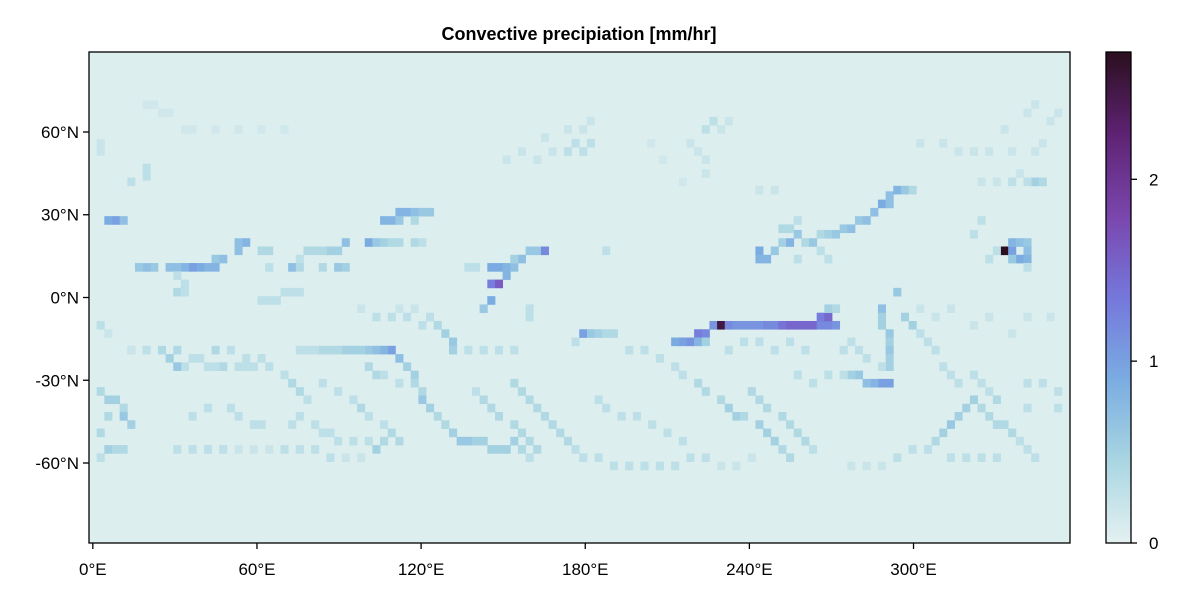 The image size is (1178, 600). What do you see at coordinates (93, 569) in the screenshot?
I see `x-tick-label: 0°E` at bounding box center [93, 569].